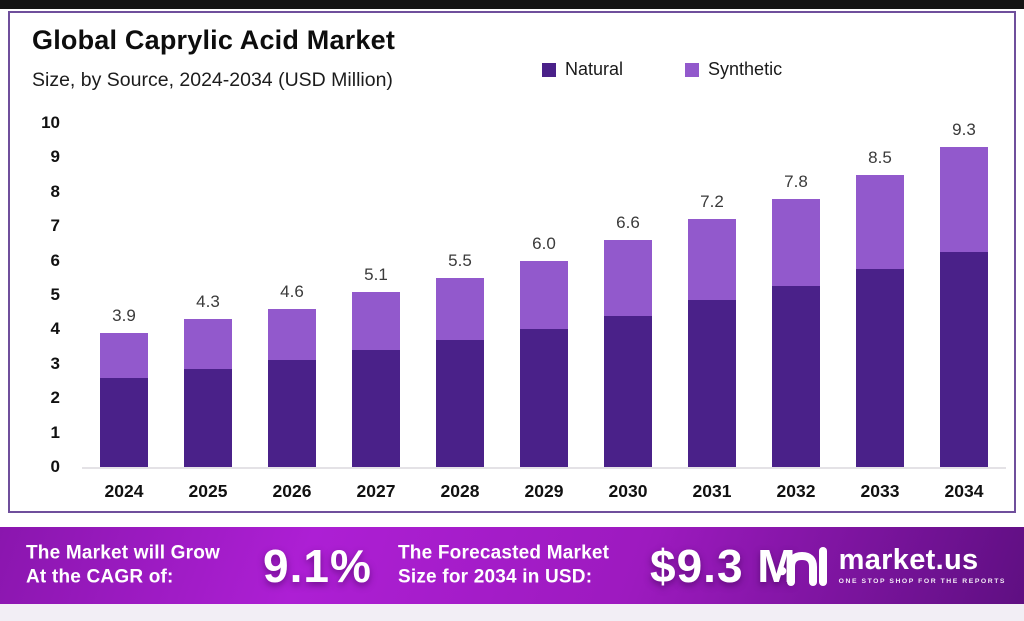  Describe the element at coordinates (55, 398) in the screenshot. I see `y-tick-label: 2` at that location.